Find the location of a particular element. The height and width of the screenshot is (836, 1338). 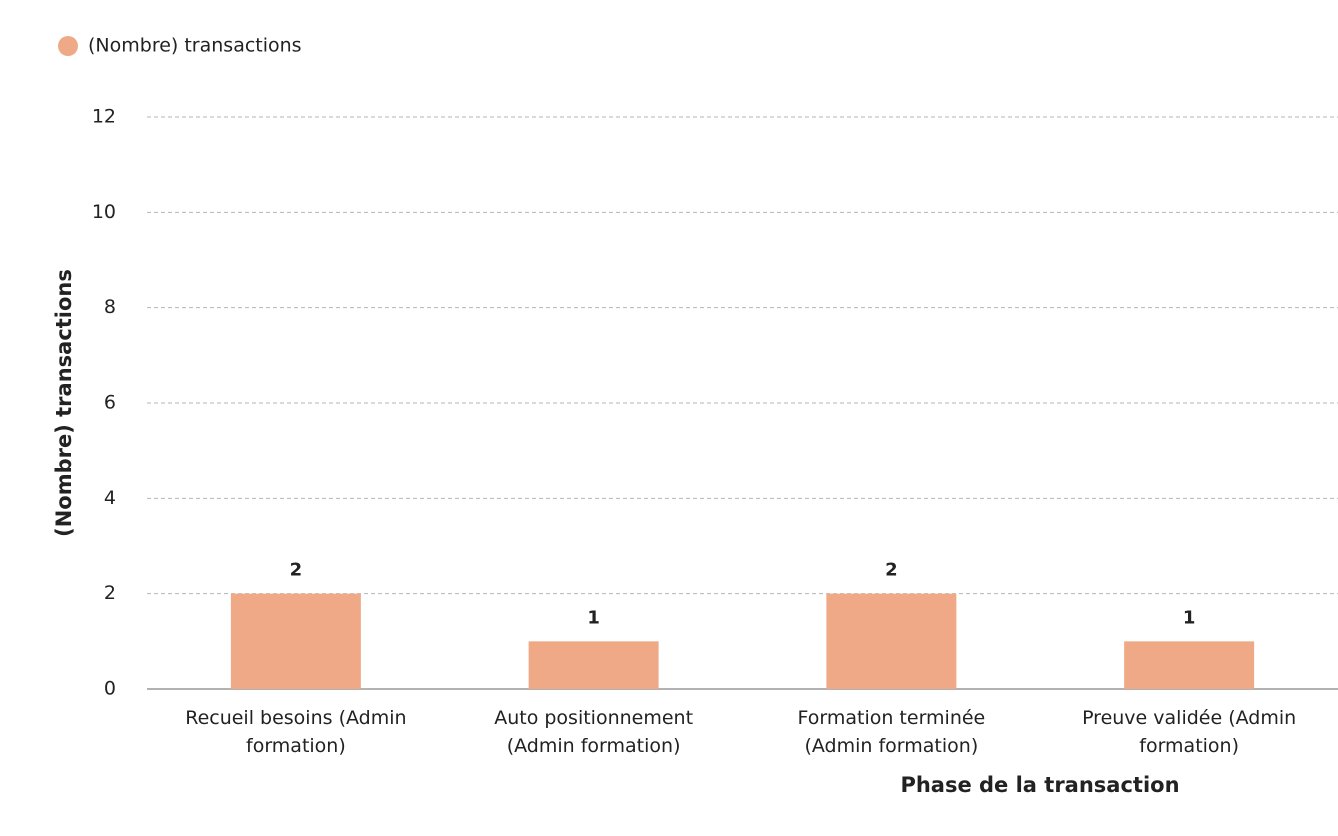

y-tick-label: 2 is located at coordinates (110, 593).